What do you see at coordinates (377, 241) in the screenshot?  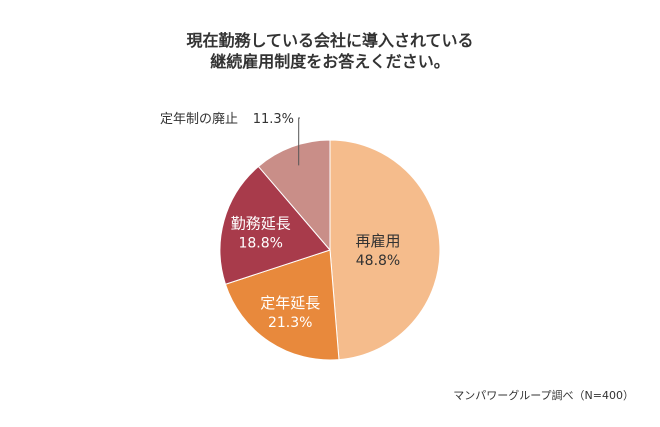 I see `slice-label-1: 再雇用` at bounding box center [377, 241].